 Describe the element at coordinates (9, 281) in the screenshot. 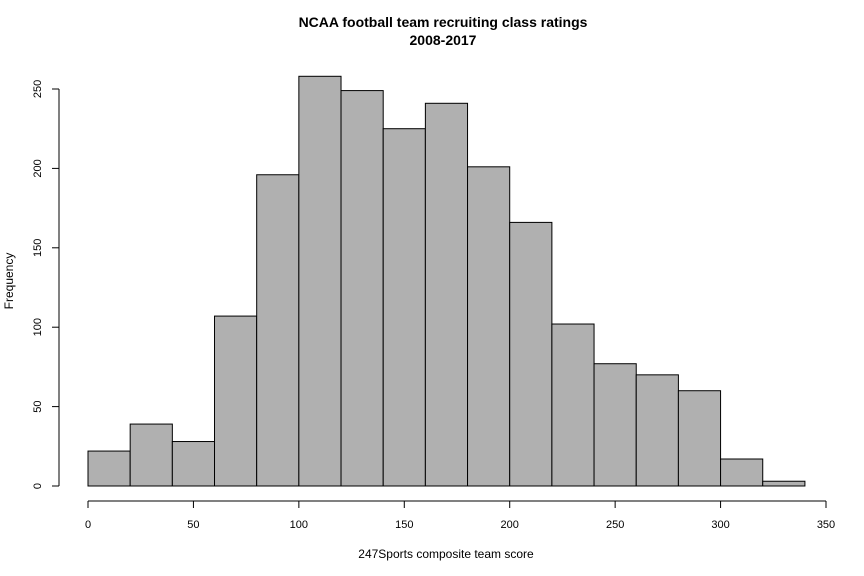

I see `y-axis-label: Frequency` at that location.